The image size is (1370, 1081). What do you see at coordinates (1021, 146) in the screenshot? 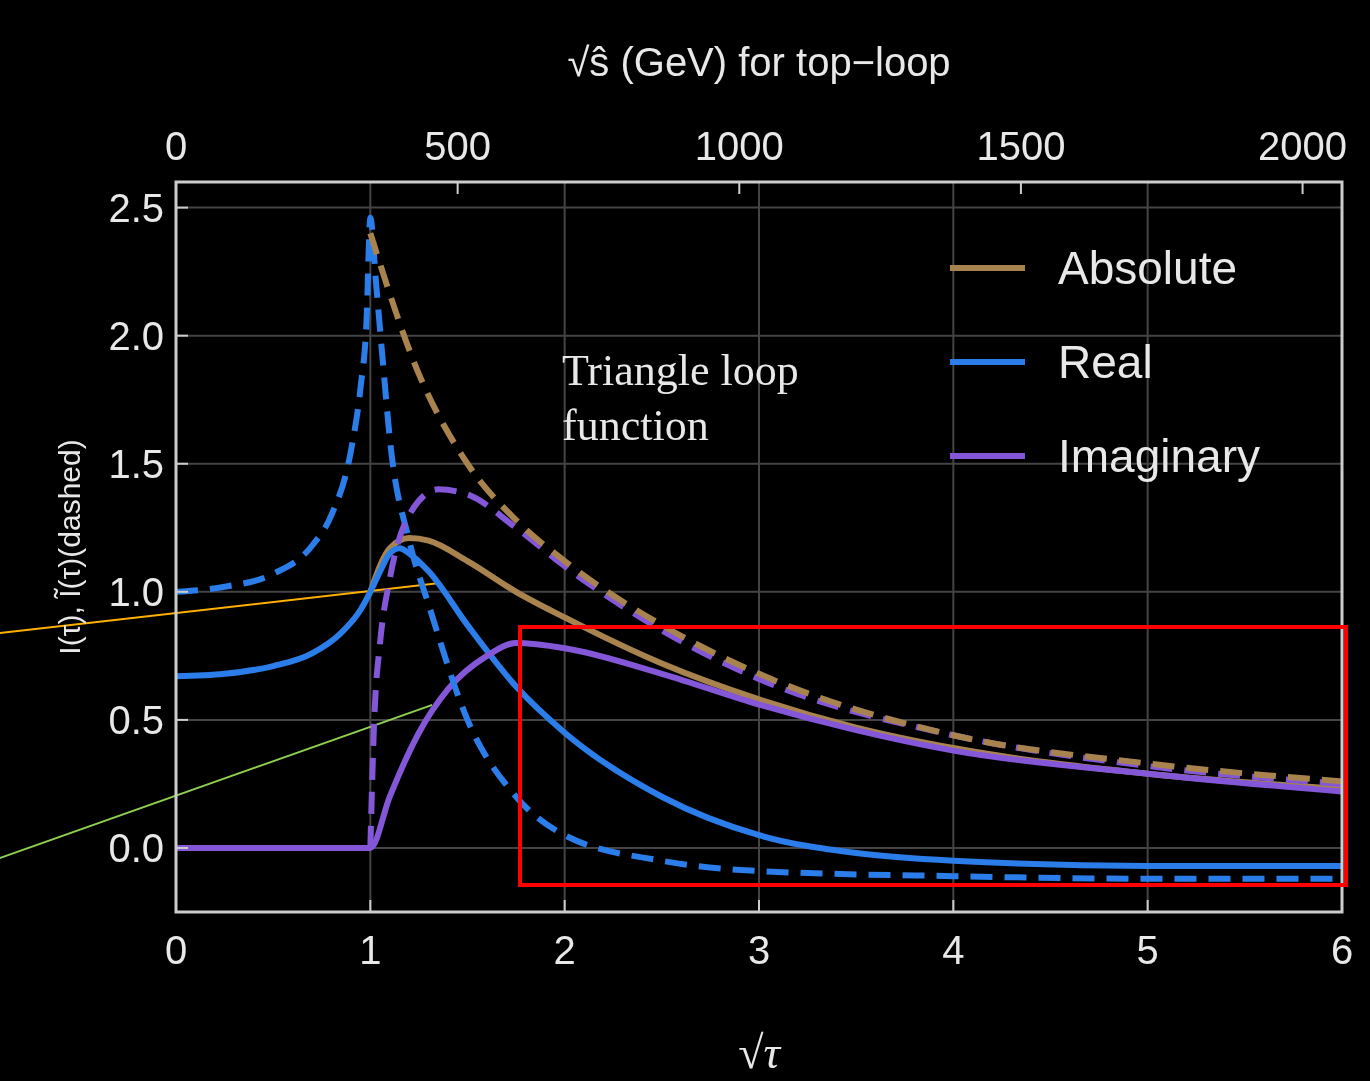
I see `x2-tick-label: 1500` at bounding box center [1021, 146].